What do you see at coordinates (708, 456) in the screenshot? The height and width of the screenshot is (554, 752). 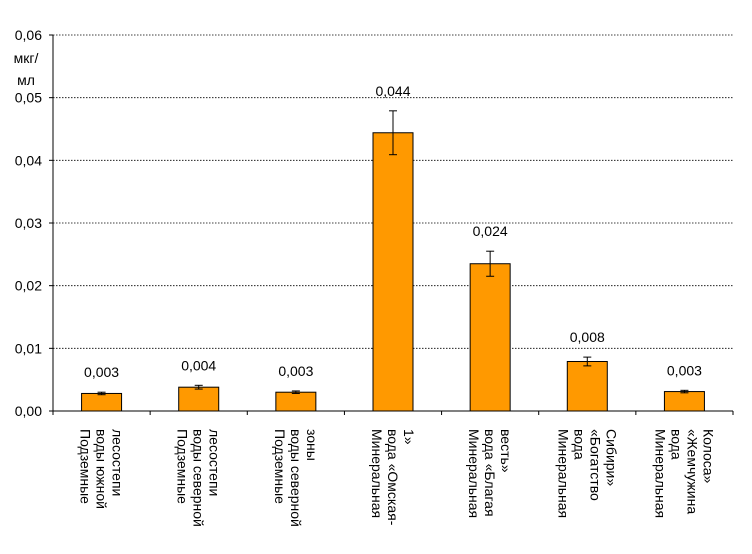 I see `x-category-label-line: Колоса»` at bounding box center [708, 456].